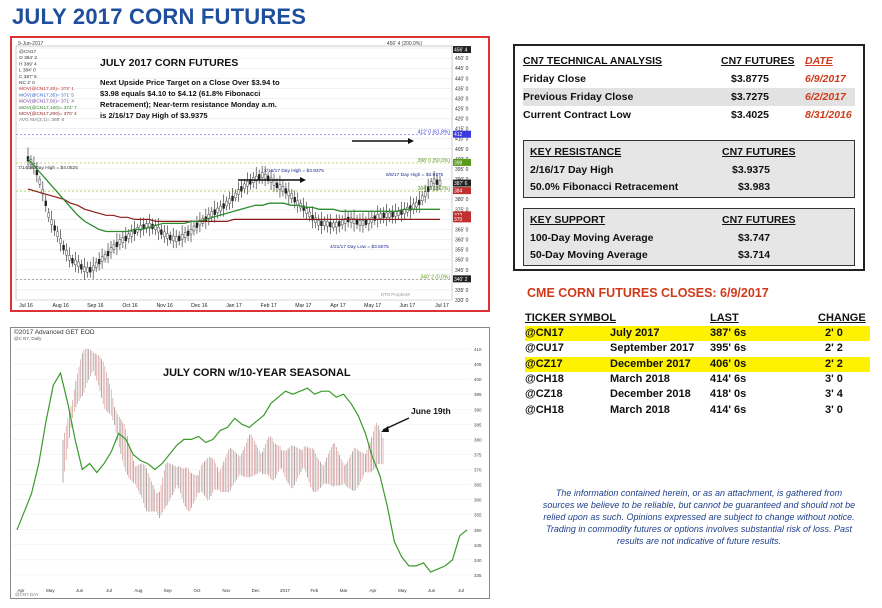 This screenshot has width=882, height=608. What do you see at coordinates (462, 79) in the screenshot?
I see `y-tick-label: 440' 0` at bounding box center [462, 79].